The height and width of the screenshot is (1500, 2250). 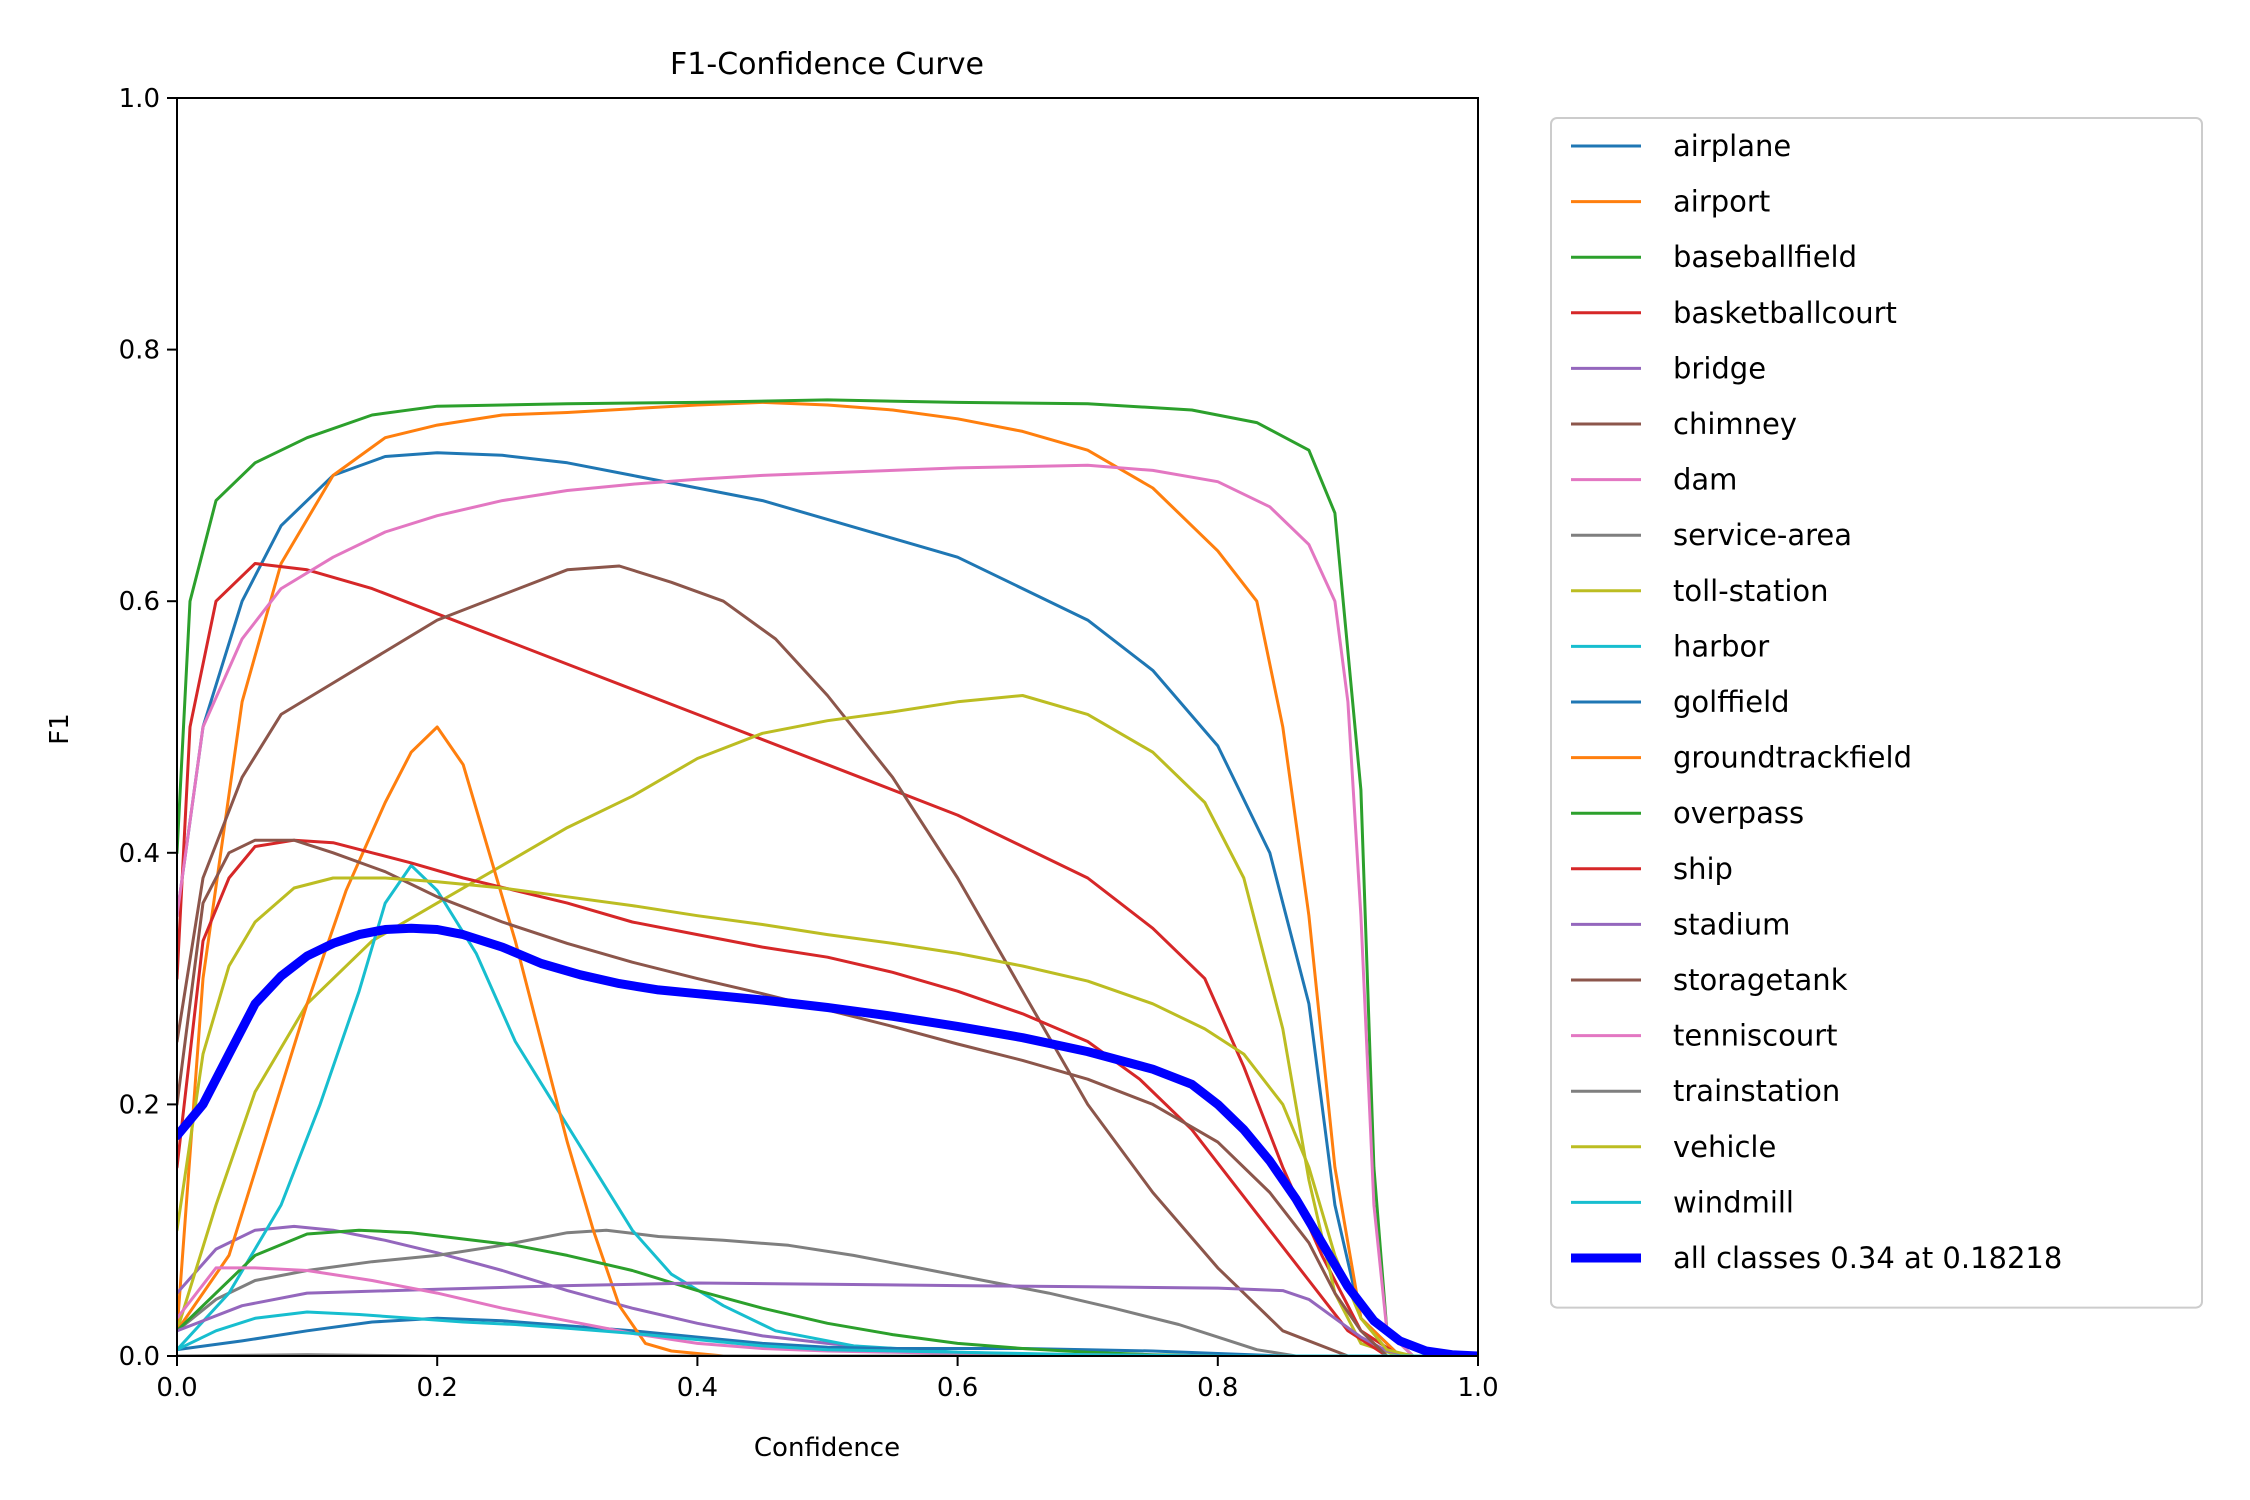 I want to click on y-axis-label: F1, so click(x=60, y=729).